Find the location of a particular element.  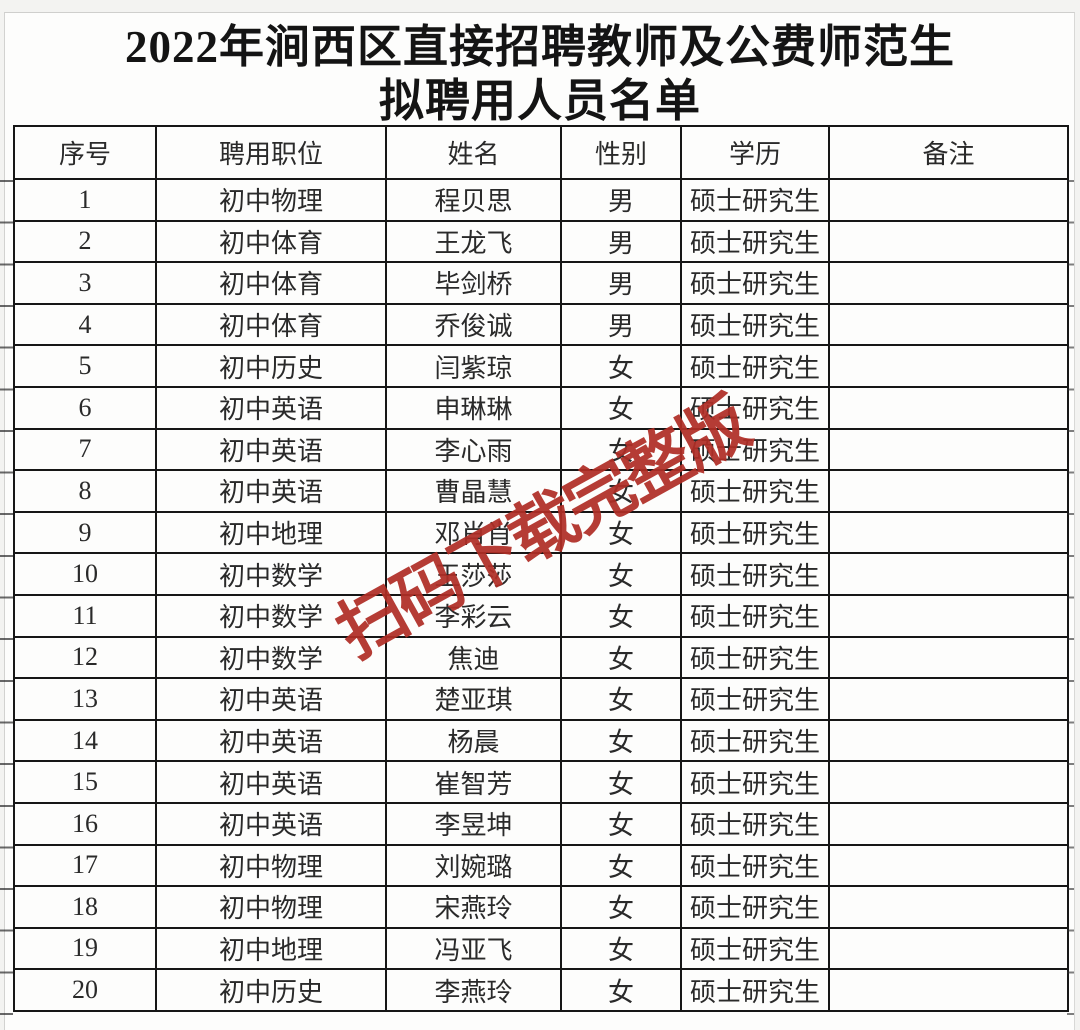

table-row: 11 初中数学 李彩云 女 硕士研究生 is located at coordinates (541, 615).